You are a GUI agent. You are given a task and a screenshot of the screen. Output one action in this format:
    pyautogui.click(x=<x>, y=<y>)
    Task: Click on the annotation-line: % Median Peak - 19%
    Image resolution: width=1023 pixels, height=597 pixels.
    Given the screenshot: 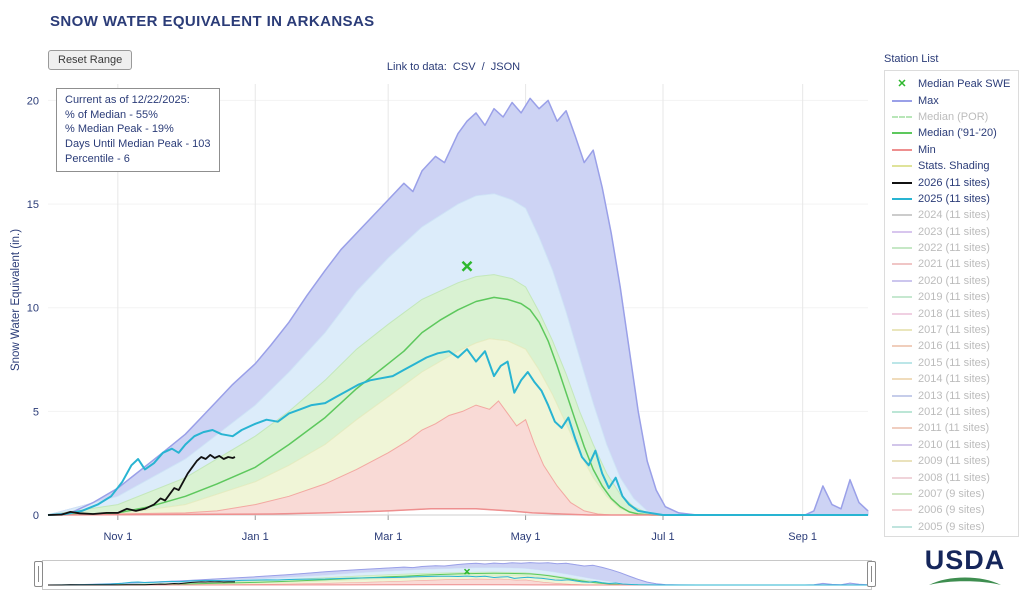 What is the action you would take?
    pyautogui.click(x=119, y=129)
    